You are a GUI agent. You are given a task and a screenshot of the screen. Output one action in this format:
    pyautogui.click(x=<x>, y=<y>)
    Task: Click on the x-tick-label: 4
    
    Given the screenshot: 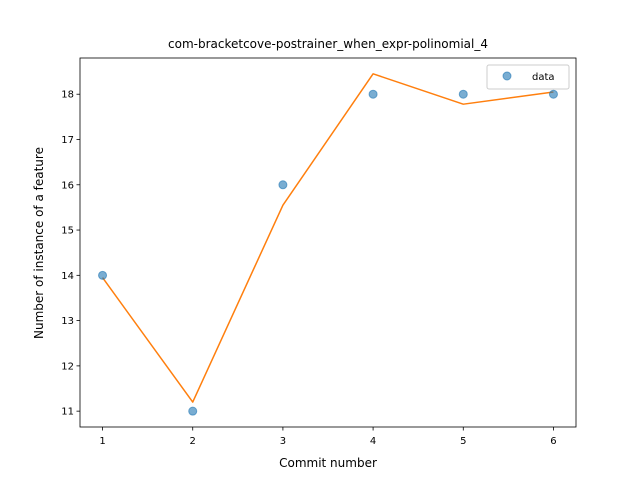 What is the action you would take?
    pyautogui.click(x=373, y=441)
    